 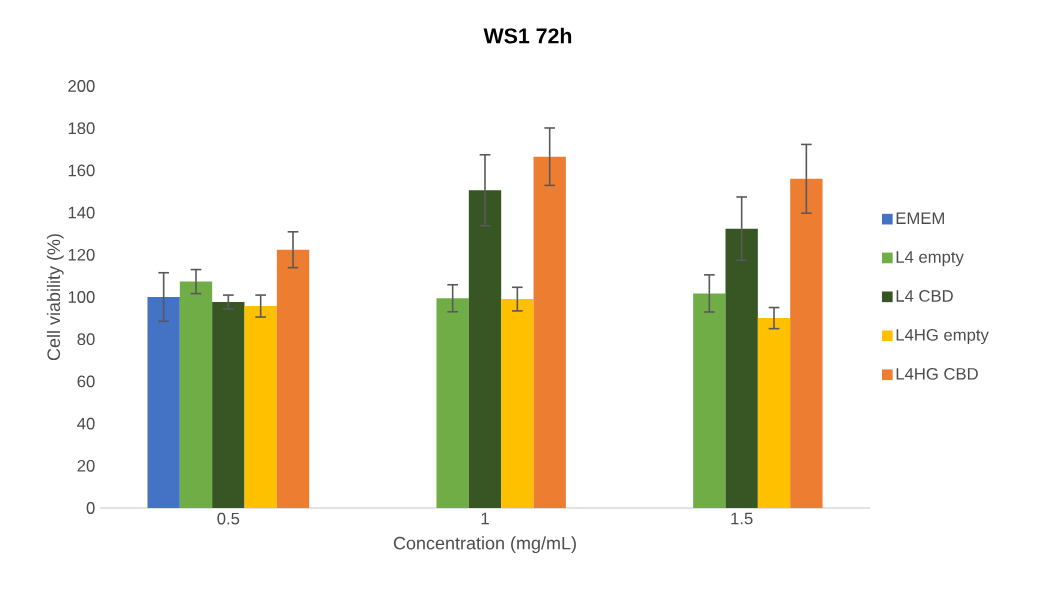 What do you see at coordinates (937, 373) in the screenshot?
I see `legend-label: L4HG CBD` at bounding box center [937, 373].